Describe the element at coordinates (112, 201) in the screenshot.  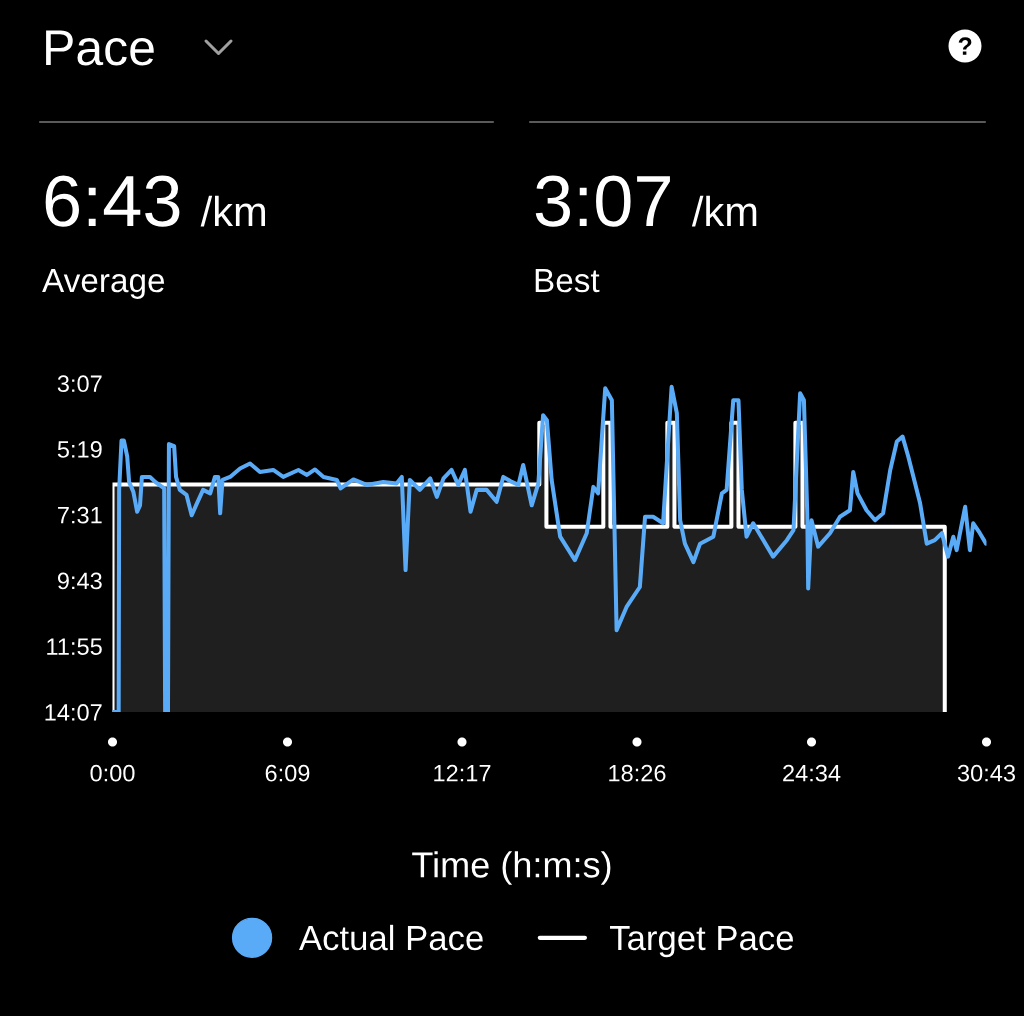
I see `text: 6:43` at that location.